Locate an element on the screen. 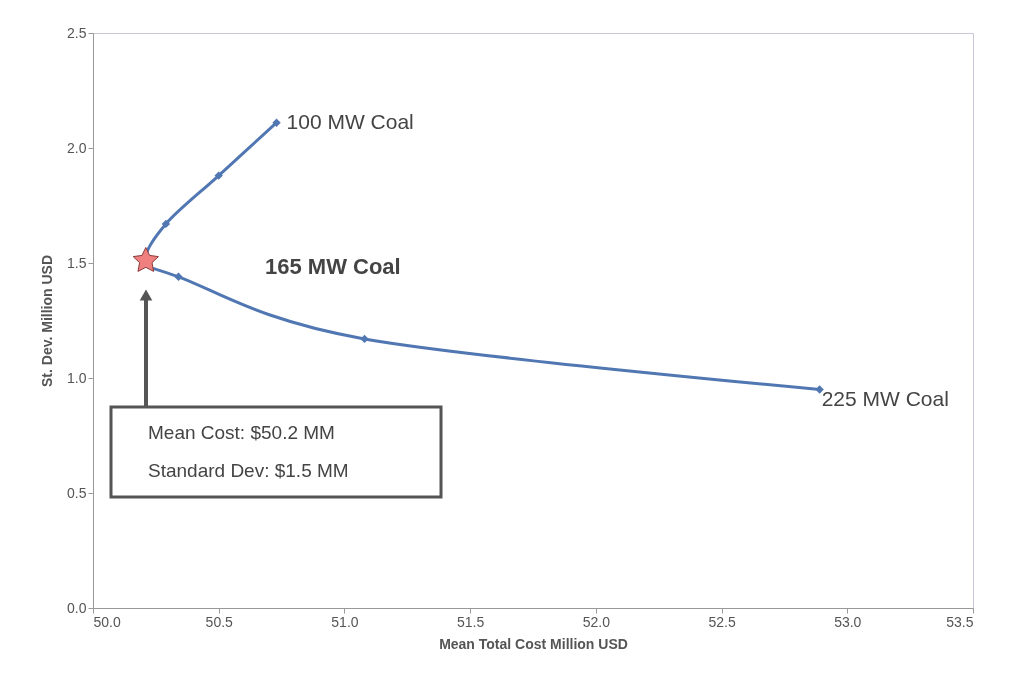  x-tick-label: 53.0 is located at coordinates (848, 621).